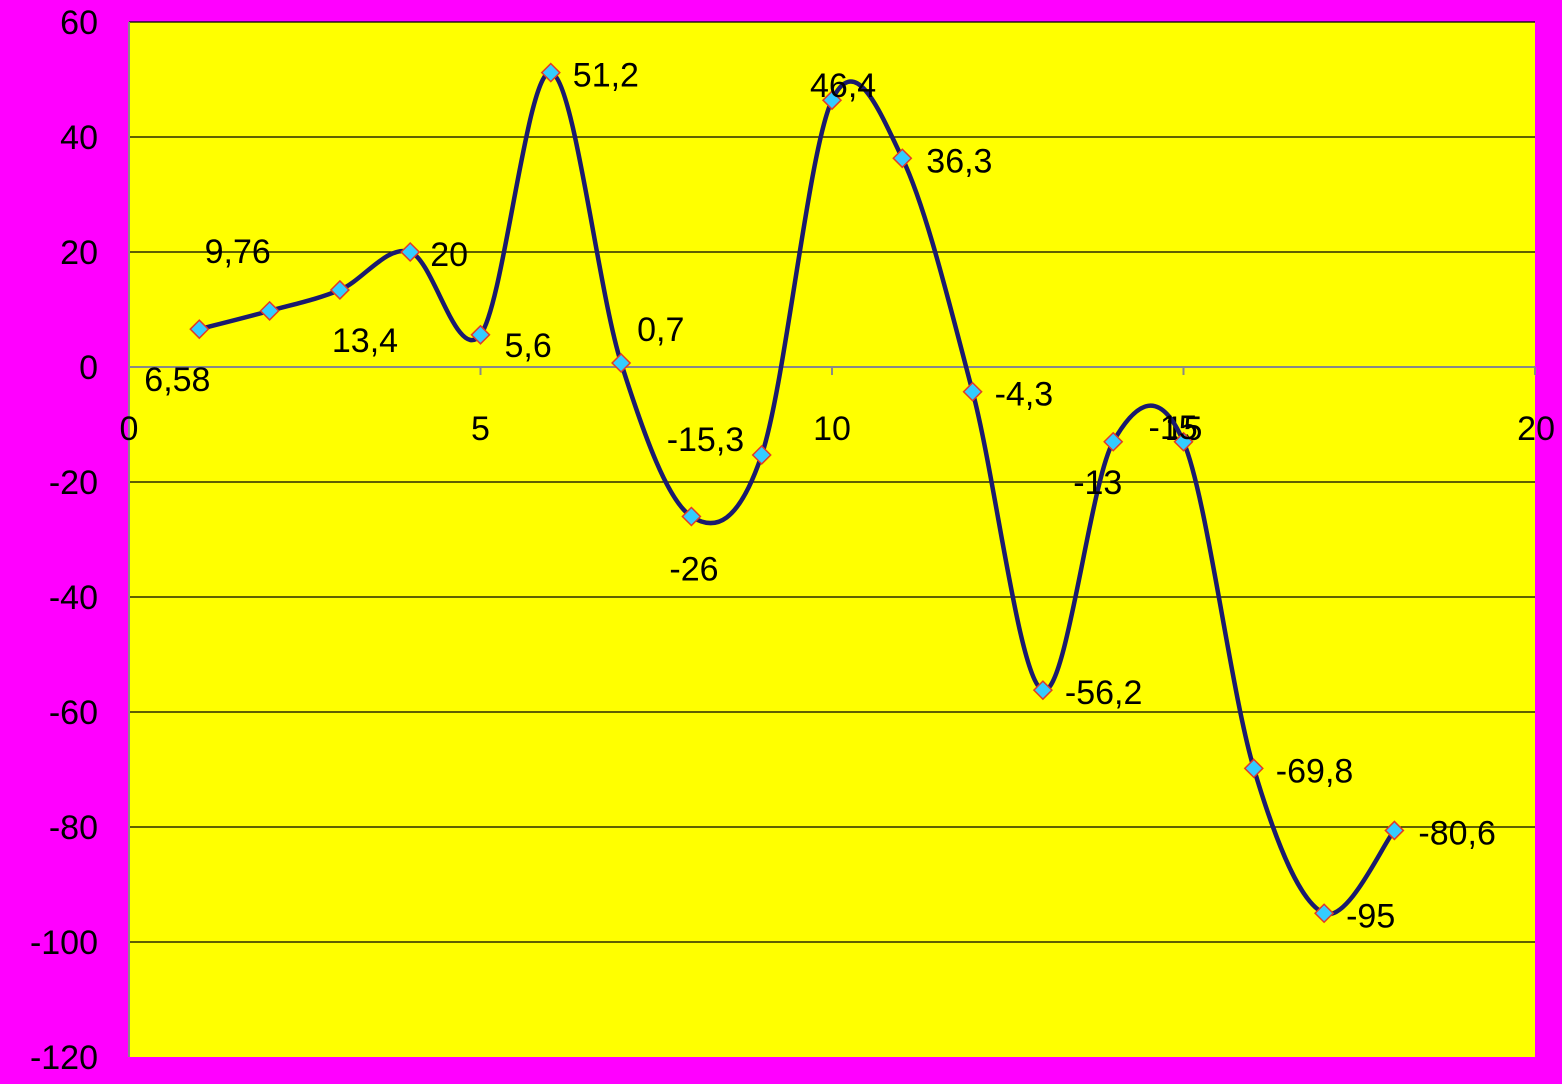 Image resolution: width=1562 pixels, height=1084 pixels. What do you see at coordinates (843, 86) in the screenshot?
I see `data-label: 46,4` at bounding box center [843, 86].